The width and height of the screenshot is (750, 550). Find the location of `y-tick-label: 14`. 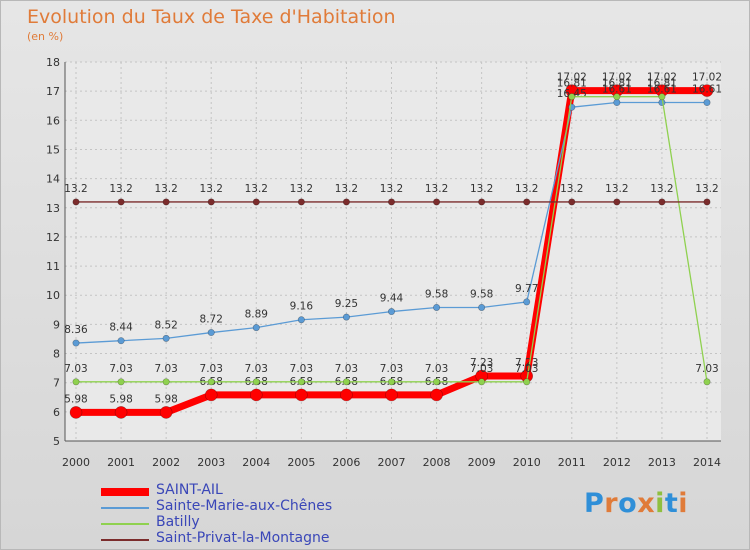

y-tick-label: 14 is located at coordinates (53, 179).